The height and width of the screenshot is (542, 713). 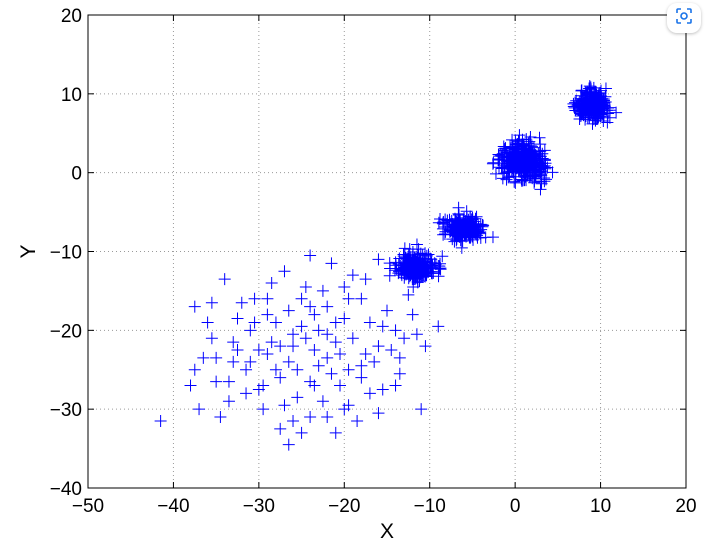 I want to click on y-tick-label: −30, so click(x=66, y=410).